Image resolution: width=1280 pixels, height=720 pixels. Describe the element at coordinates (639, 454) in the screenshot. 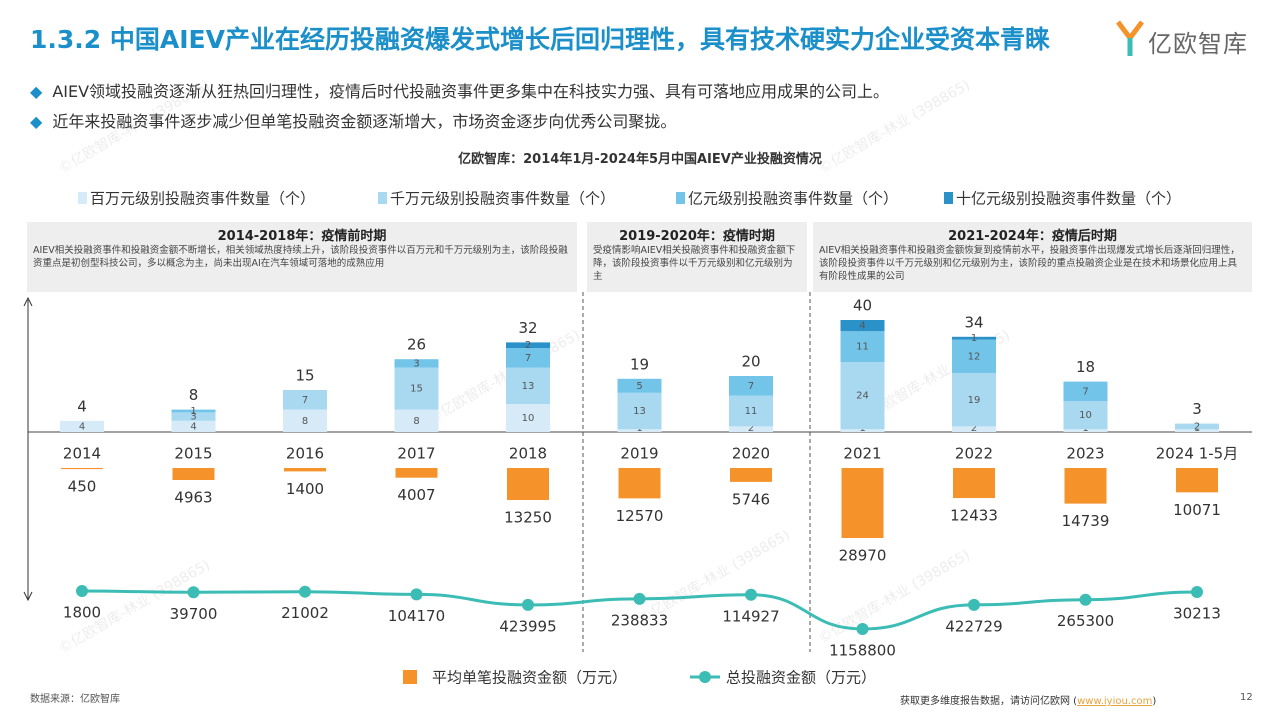

I see `x-tick-label: 2019` at that location.